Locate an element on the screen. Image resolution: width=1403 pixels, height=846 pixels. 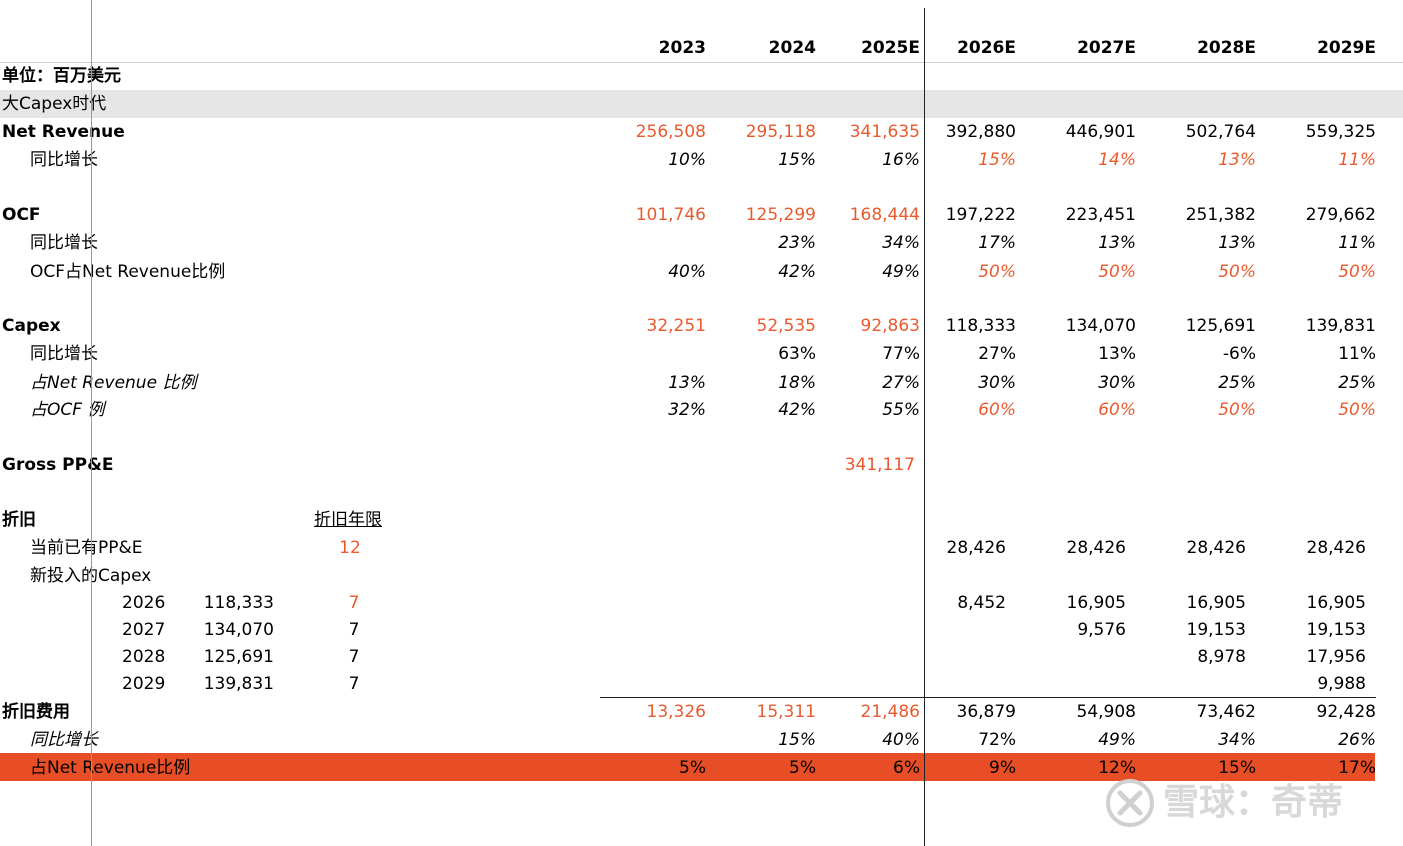
ocf-values-cell: 197,222 is located at coordinates (980, 215).